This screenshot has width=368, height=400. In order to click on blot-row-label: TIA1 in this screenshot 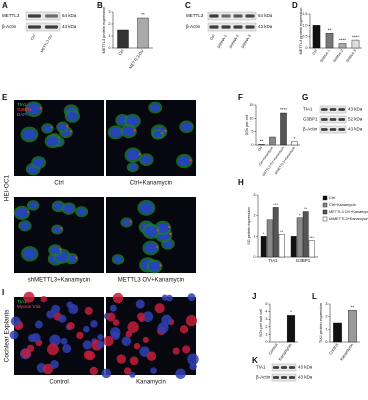, I will do `click(261, 367)`.